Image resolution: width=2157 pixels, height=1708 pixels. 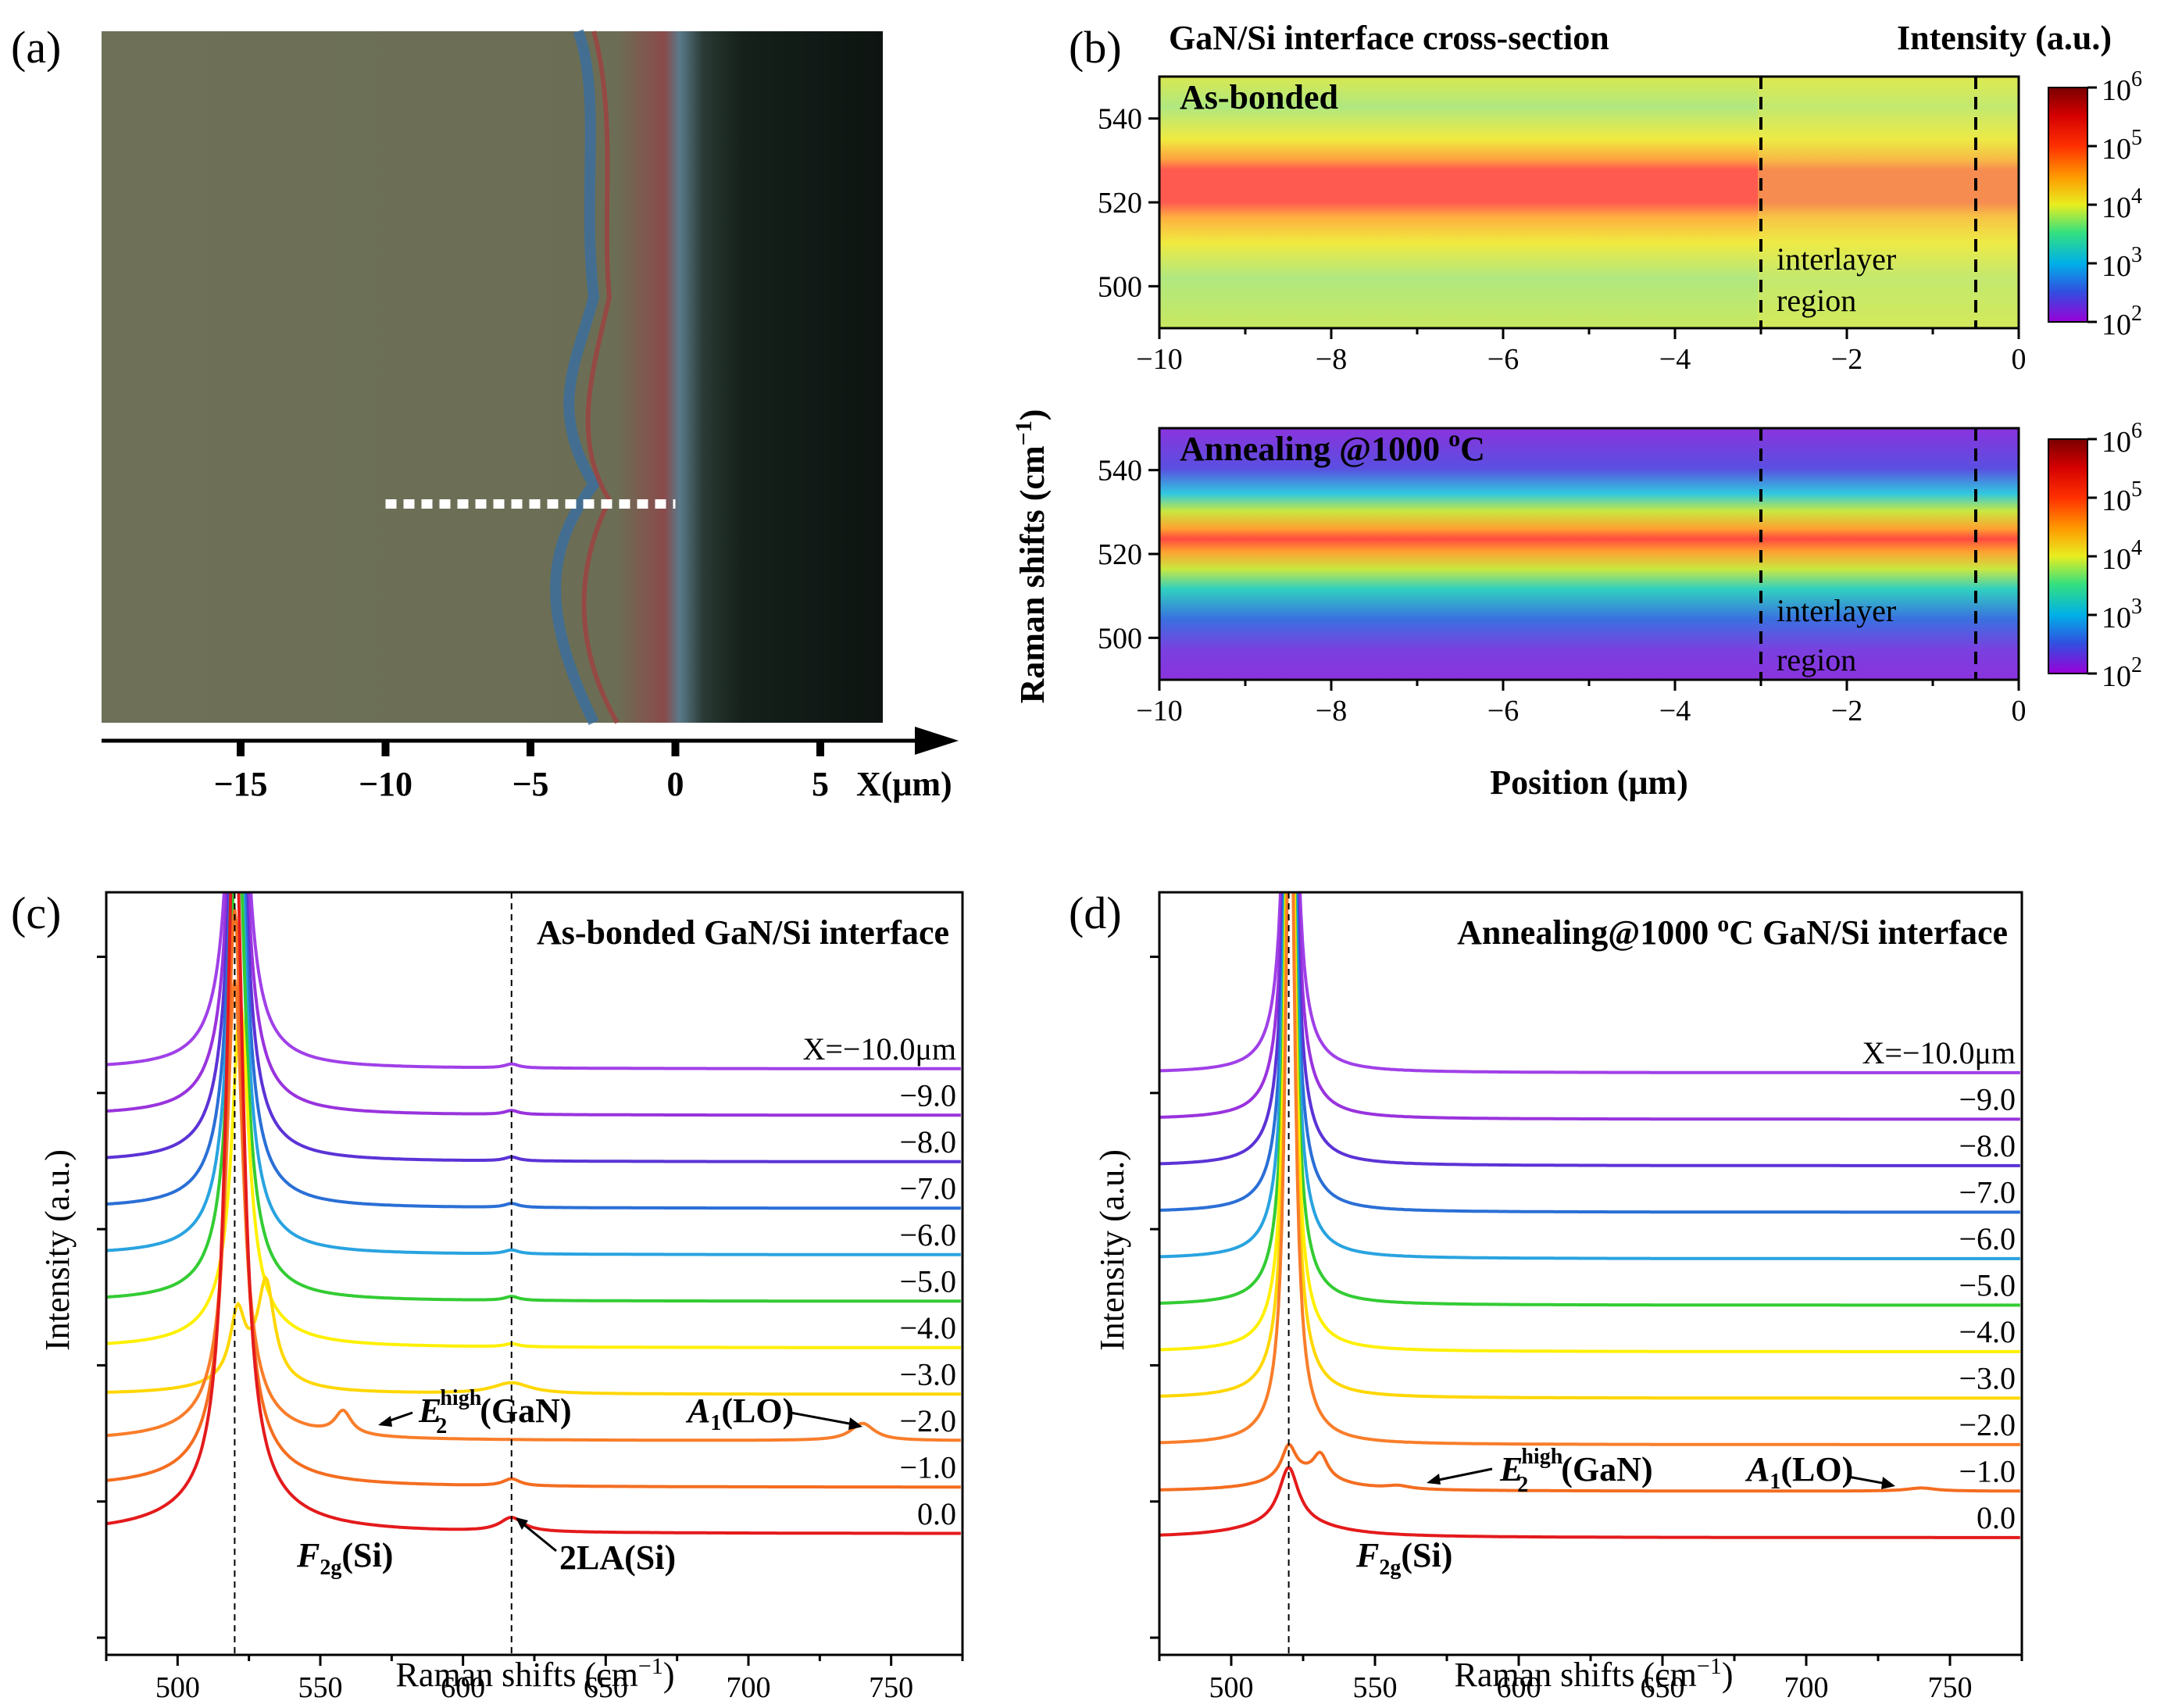 What do you see at coordinates (525, 1411) in the screenshot?
I see `plot-c-e2-tail: (GaN)` at bounding box center [525, 1411].